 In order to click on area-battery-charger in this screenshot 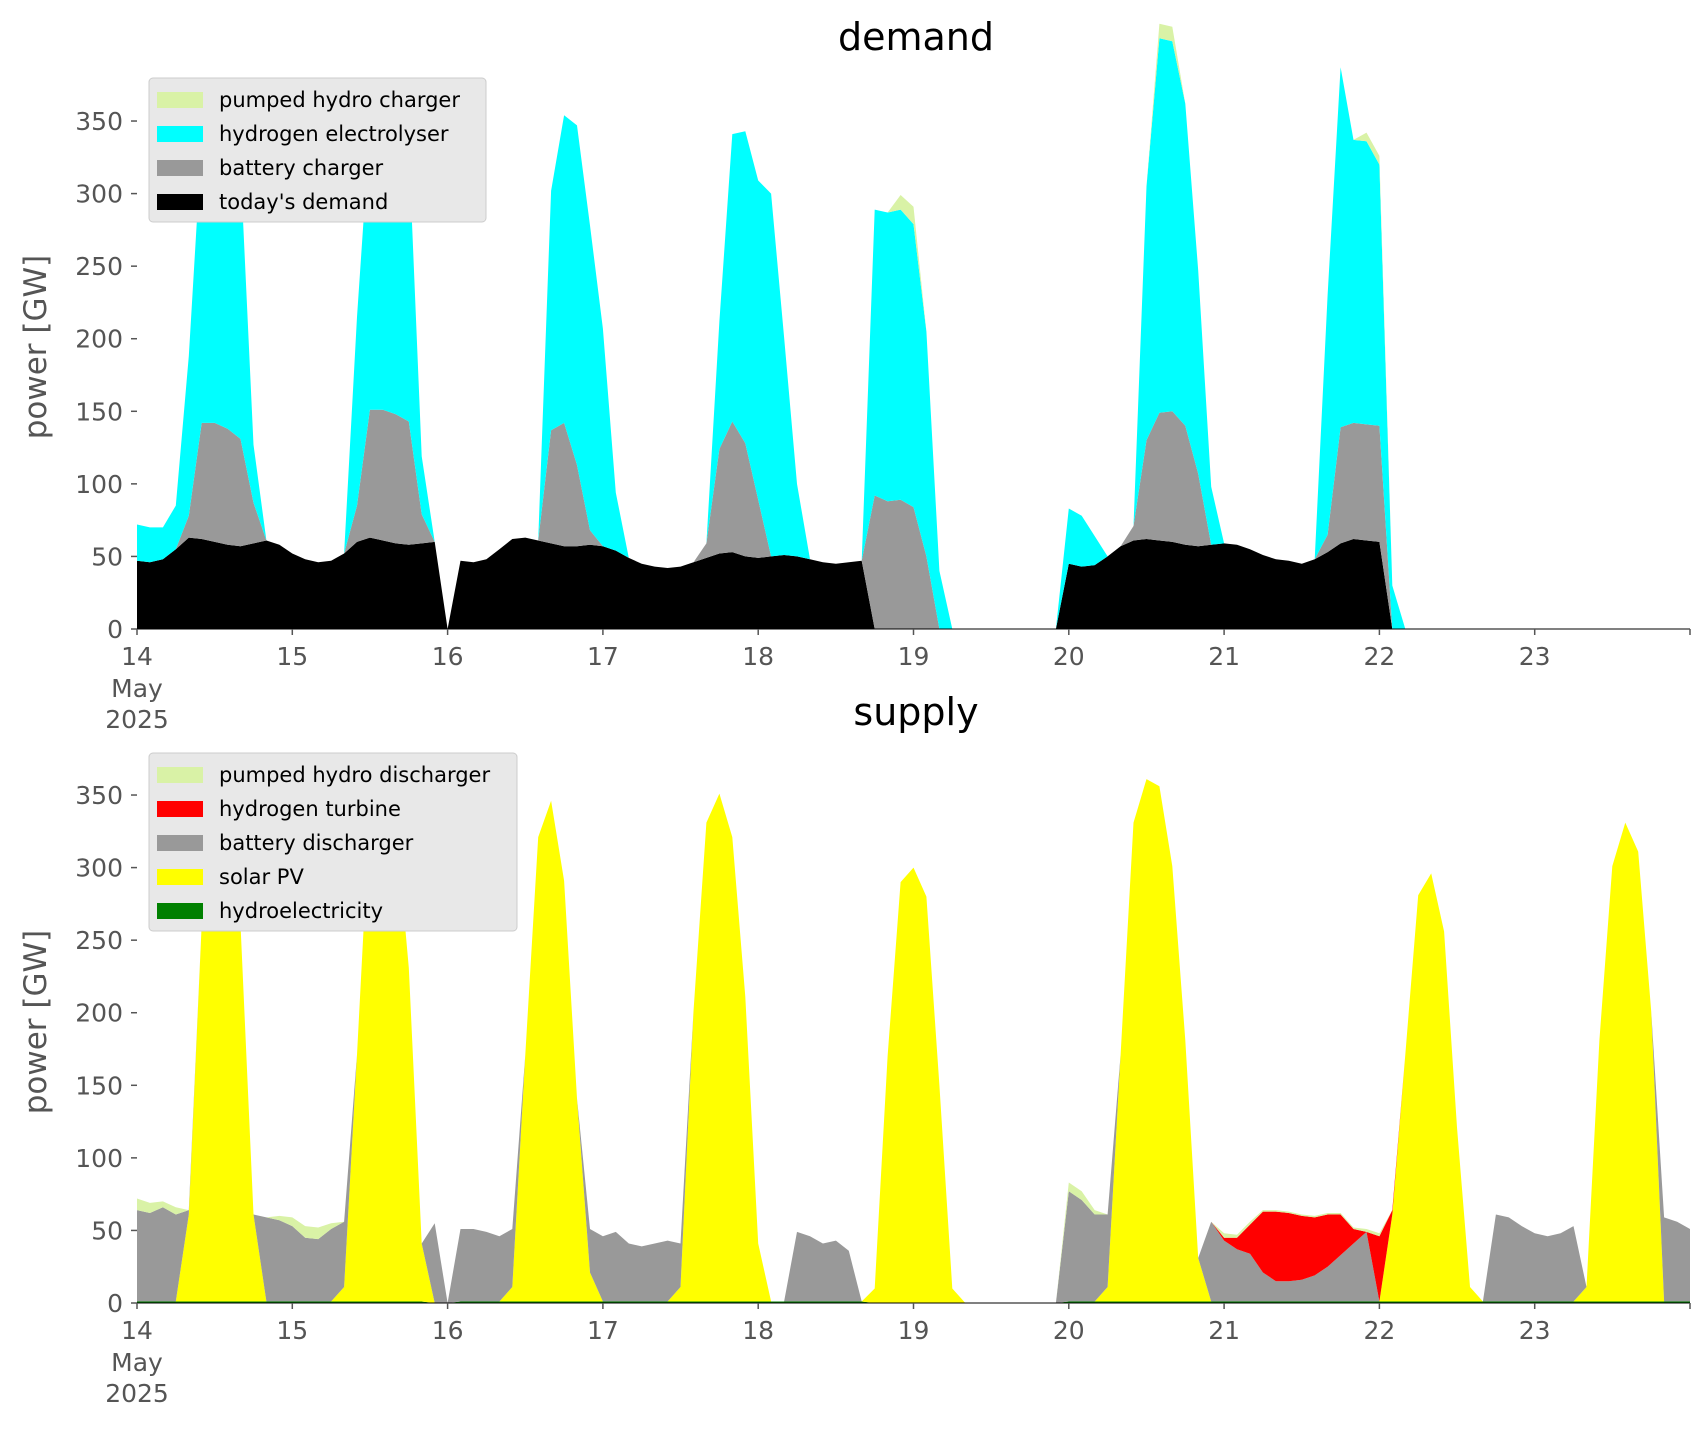, I will do `click(913, 519)`.